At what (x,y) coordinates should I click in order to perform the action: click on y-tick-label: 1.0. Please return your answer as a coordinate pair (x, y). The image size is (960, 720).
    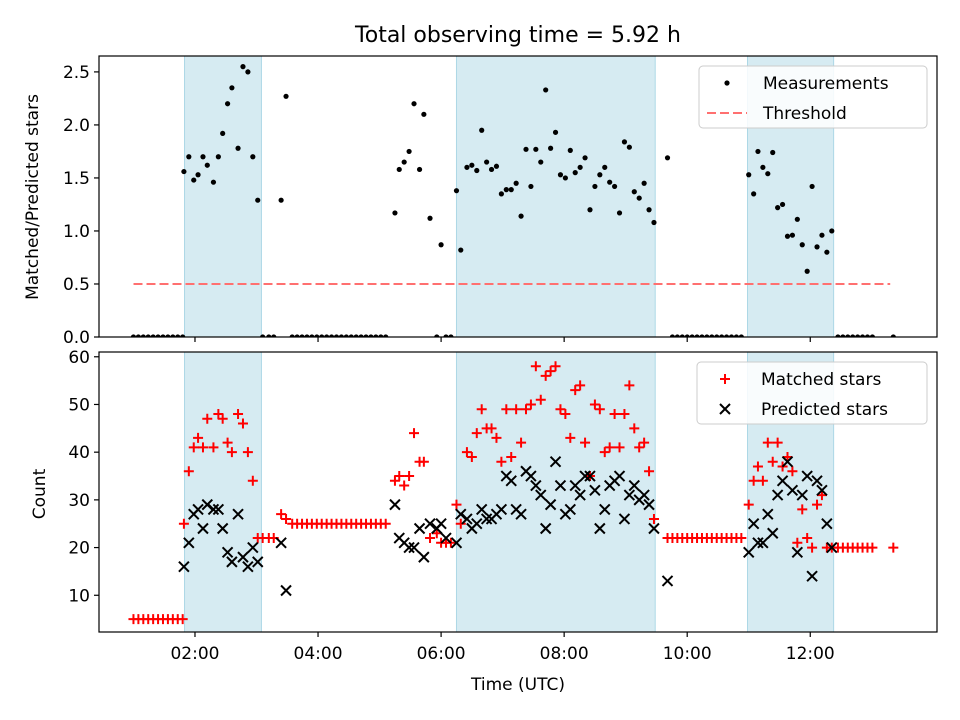
    Looking at the image, I should click on (76, 232).